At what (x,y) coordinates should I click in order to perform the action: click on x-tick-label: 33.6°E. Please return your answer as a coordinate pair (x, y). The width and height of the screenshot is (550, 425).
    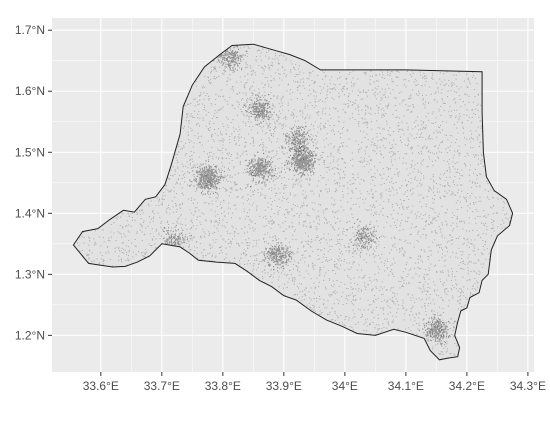
    Looking at the image, I should click on (101, 386).